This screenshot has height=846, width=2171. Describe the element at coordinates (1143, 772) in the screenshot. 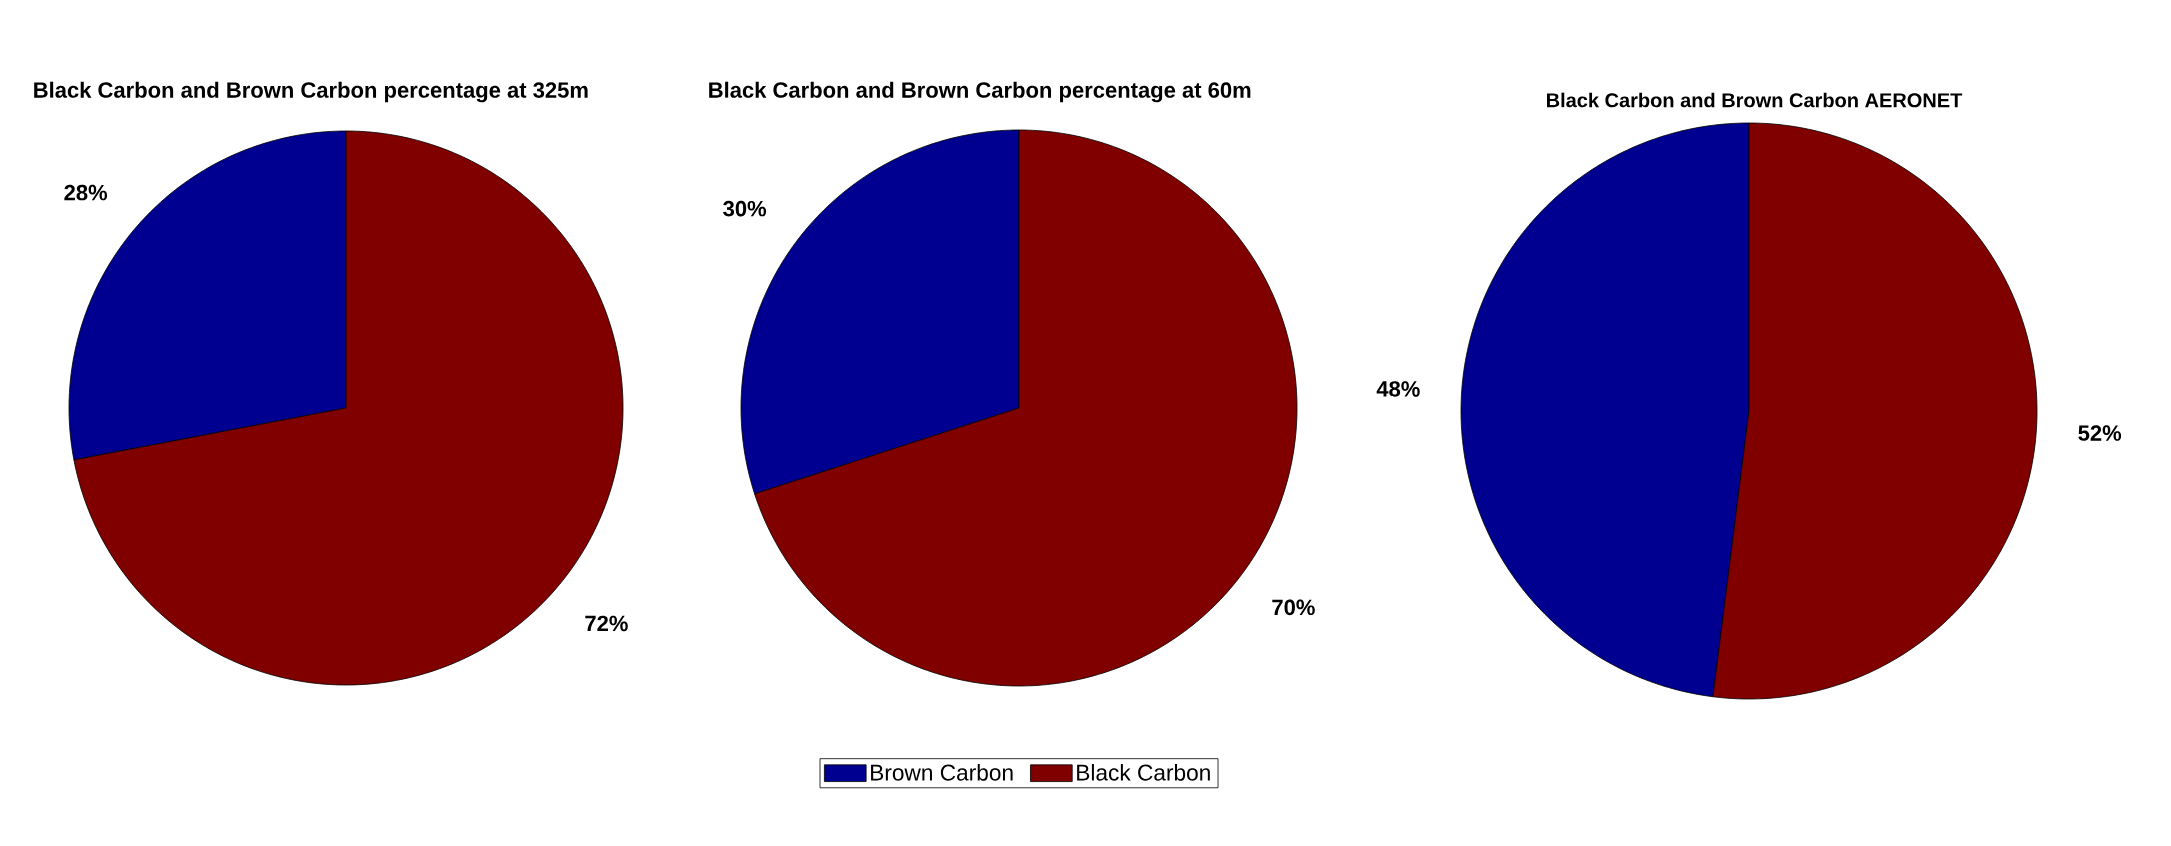

I see `legend-label: Black Carbon` at that location.